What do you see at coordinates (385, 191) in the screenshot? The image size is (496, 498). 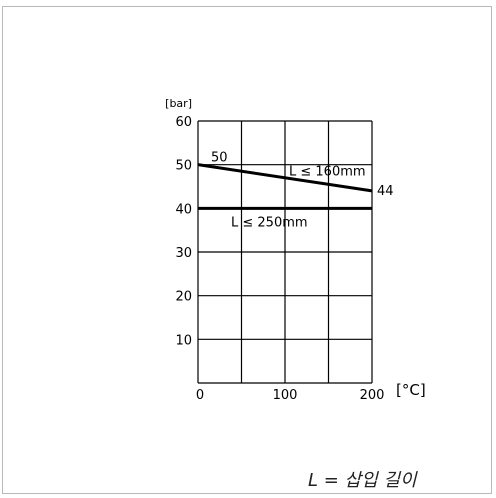 I see `series-1-end-value-label: 44` at bounding box center [385, 191].